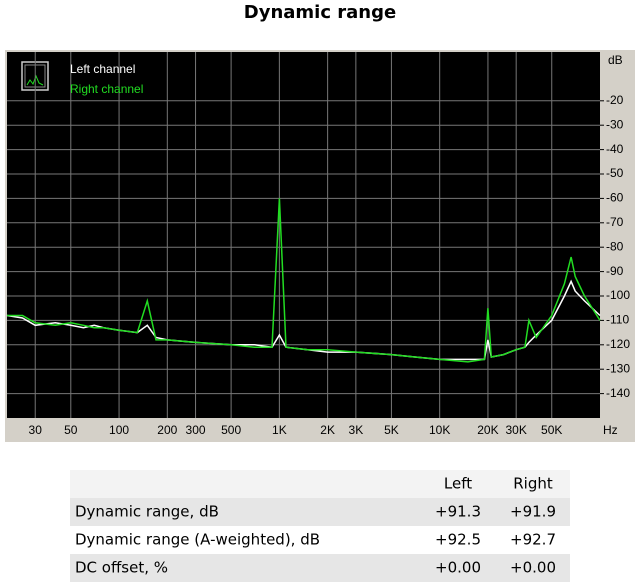 The width and height of the screenshot is (640, 588). I want to click on x-tick-label: 30, so click(36, 430).